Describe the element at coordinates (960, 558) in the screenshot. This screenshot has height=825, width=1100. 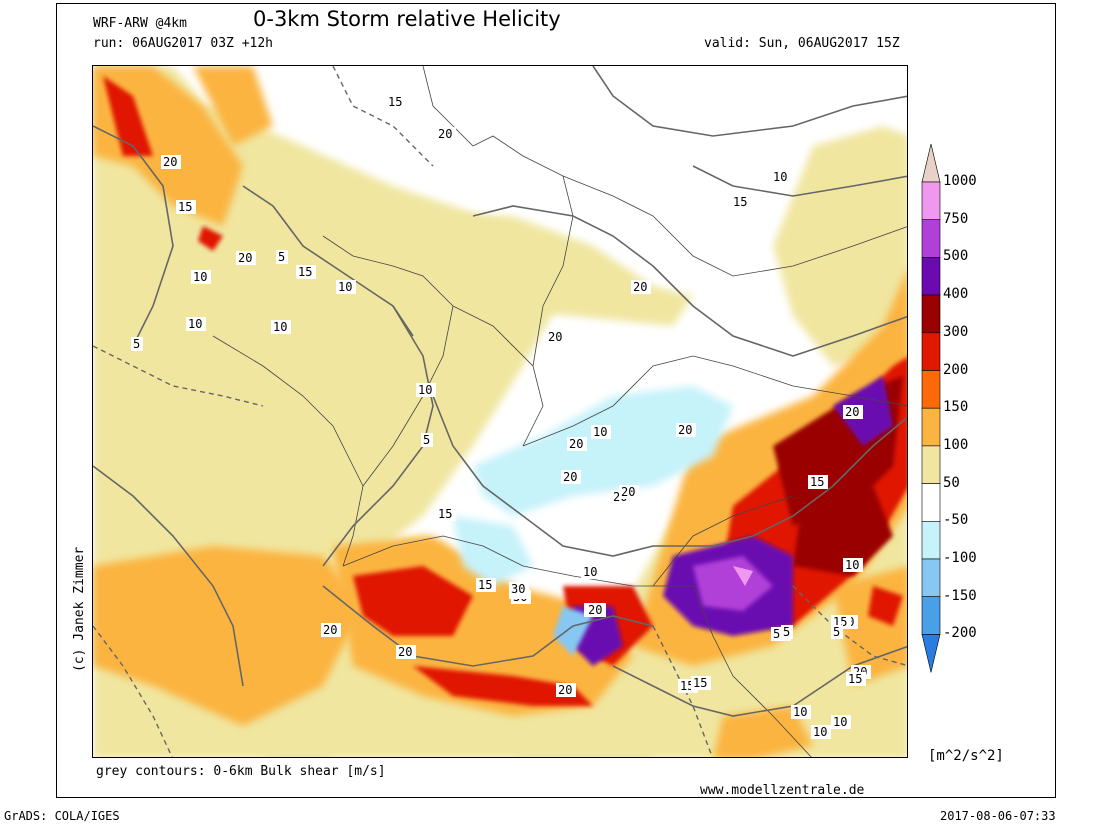
I see `colorbar-level-label: -100` at that location.